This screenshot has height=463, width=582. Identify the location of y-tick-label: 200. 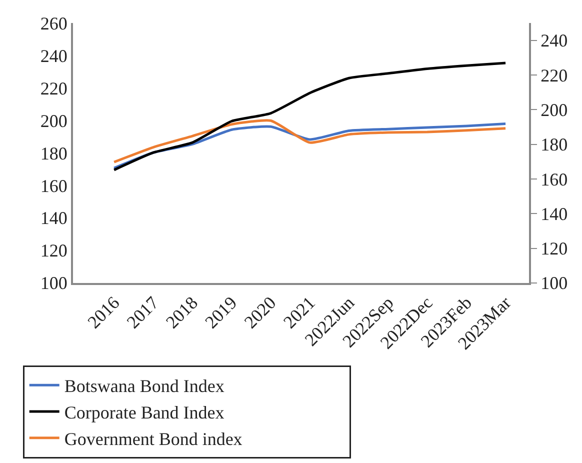
(54, 120).